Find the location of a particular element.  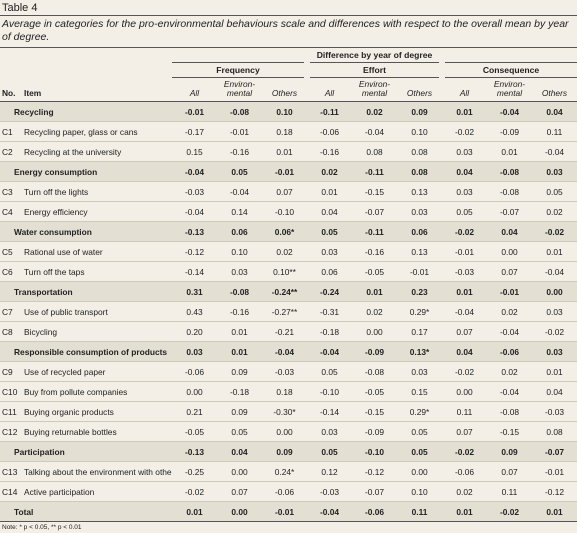

cell: -0.02 is located at coordinates (464, 131).